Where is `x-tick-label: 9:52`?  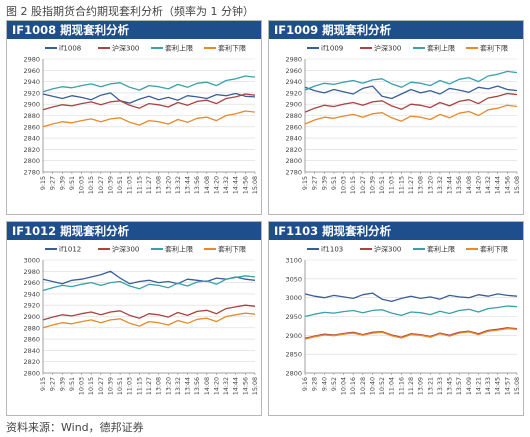
x-tick-label: 9:52 is located at coordinates (334, 384).